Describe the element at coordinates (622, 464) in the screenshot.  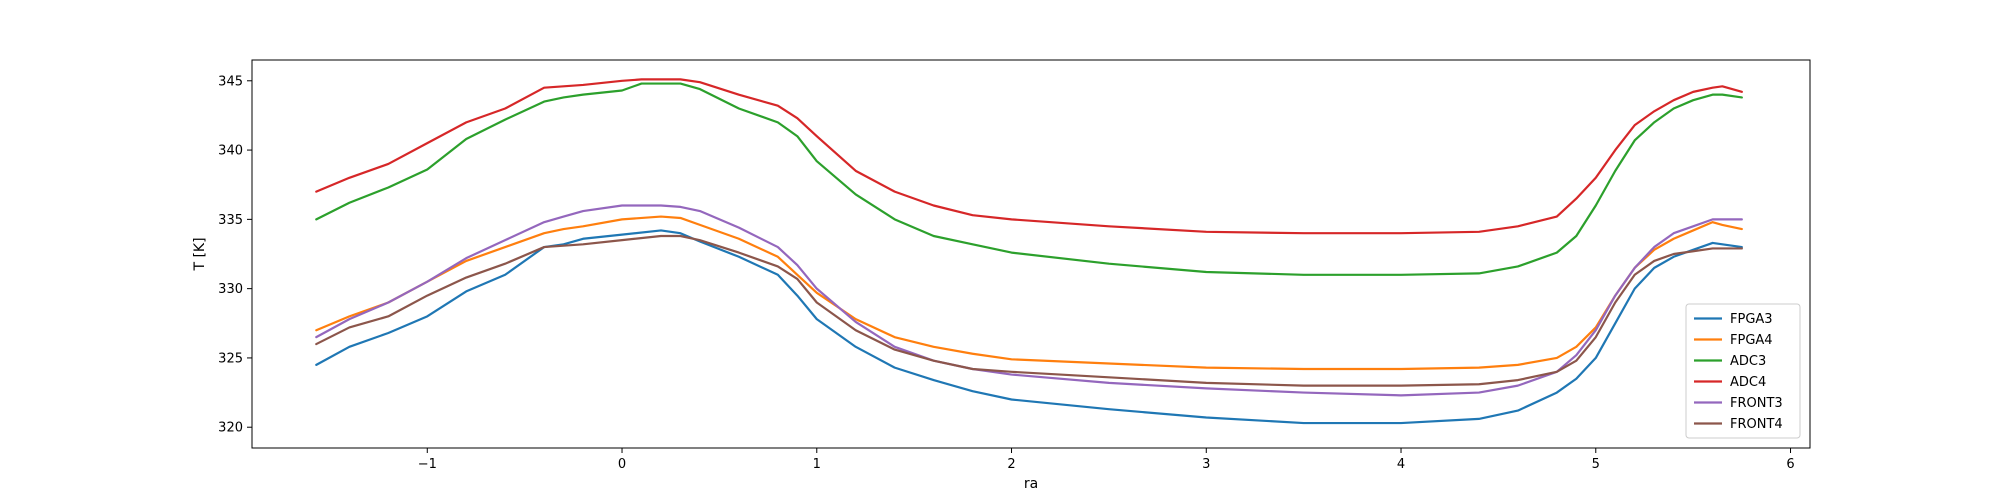
I see `x-tick-label: 0` at that location.